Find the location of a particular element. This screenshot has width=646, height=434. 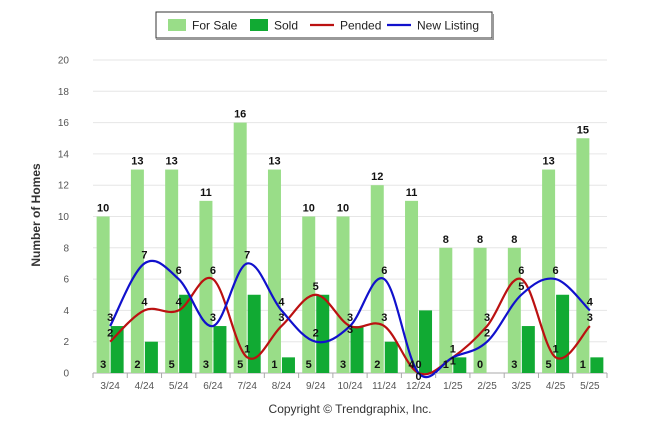

for-sale-data-label: 15 is located at coordinates (583, 130).